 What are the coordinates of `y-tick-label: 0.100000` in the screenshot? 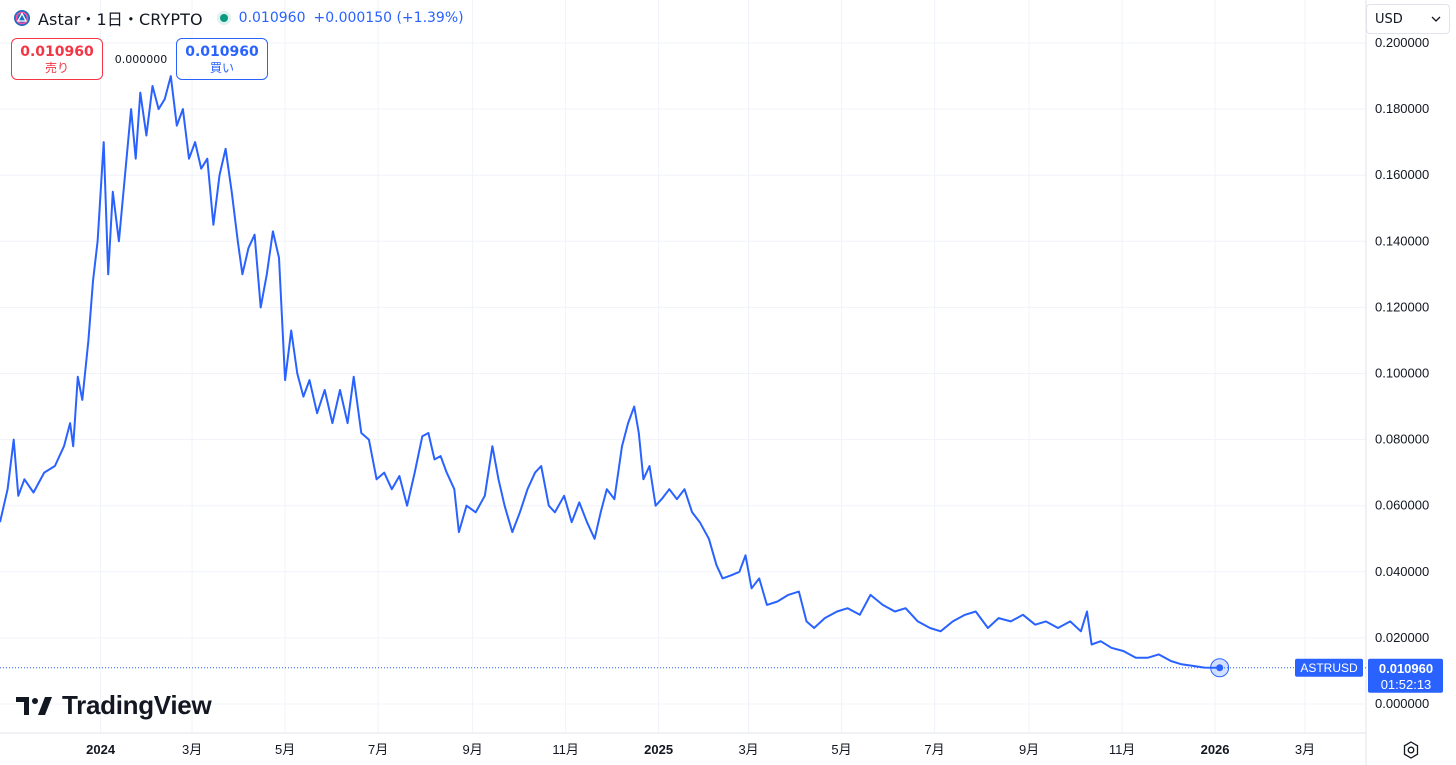 It's located at (1402, 373).